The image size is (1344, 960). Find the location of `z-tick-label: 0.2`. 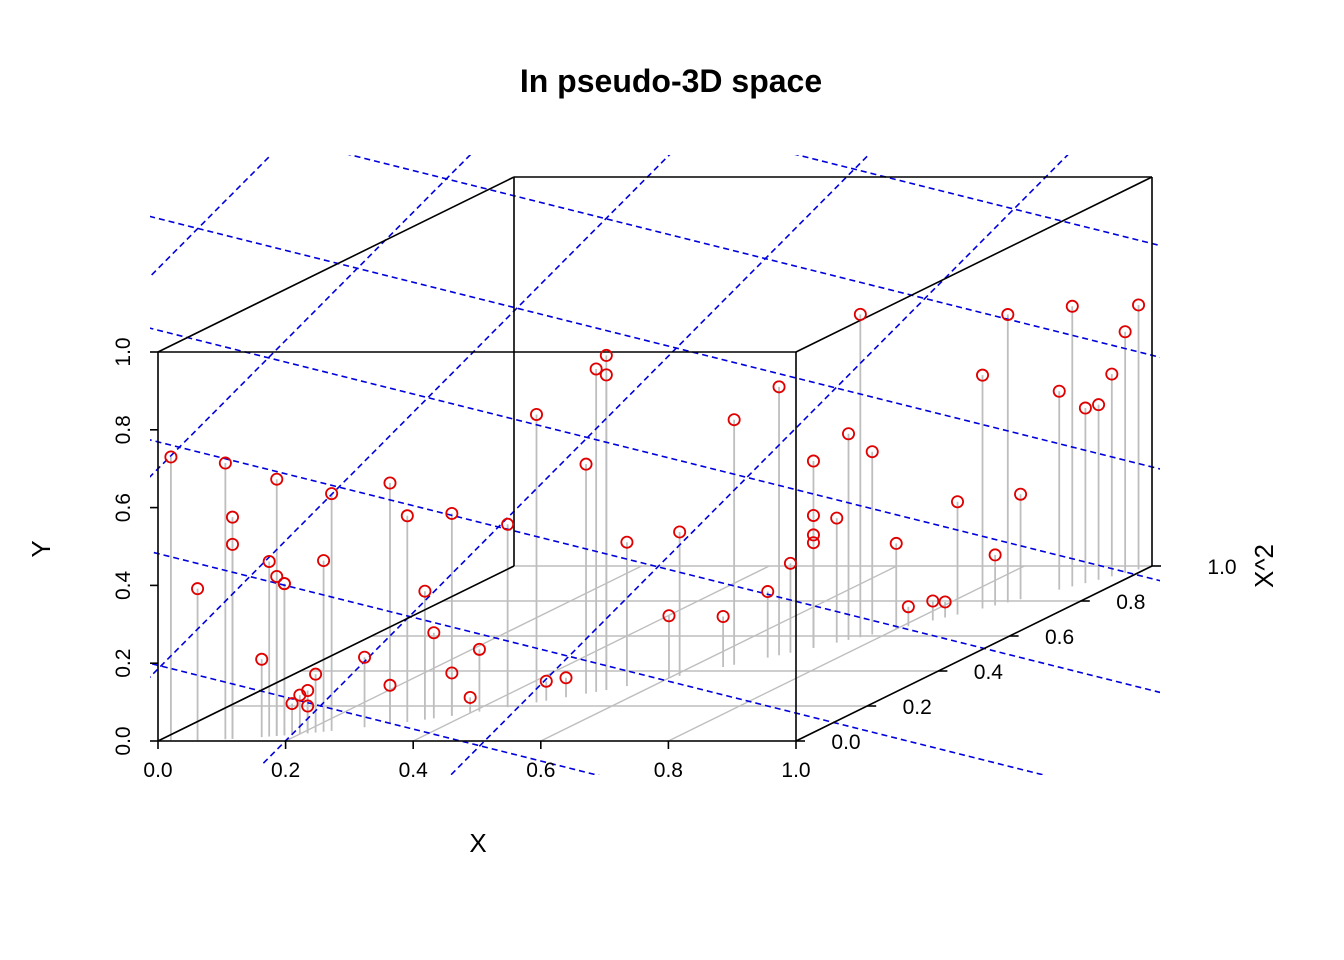

z-tick-label: 0.2 is located at coordinates (917, 707).